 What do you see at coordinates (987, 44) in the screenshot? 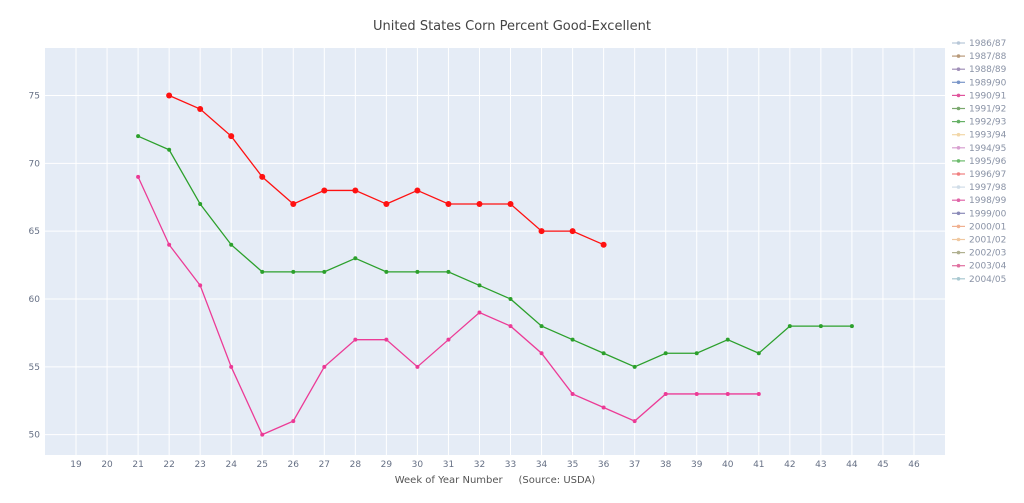
I see `legend-label: 1986/87` at bounding box center [987, 44].